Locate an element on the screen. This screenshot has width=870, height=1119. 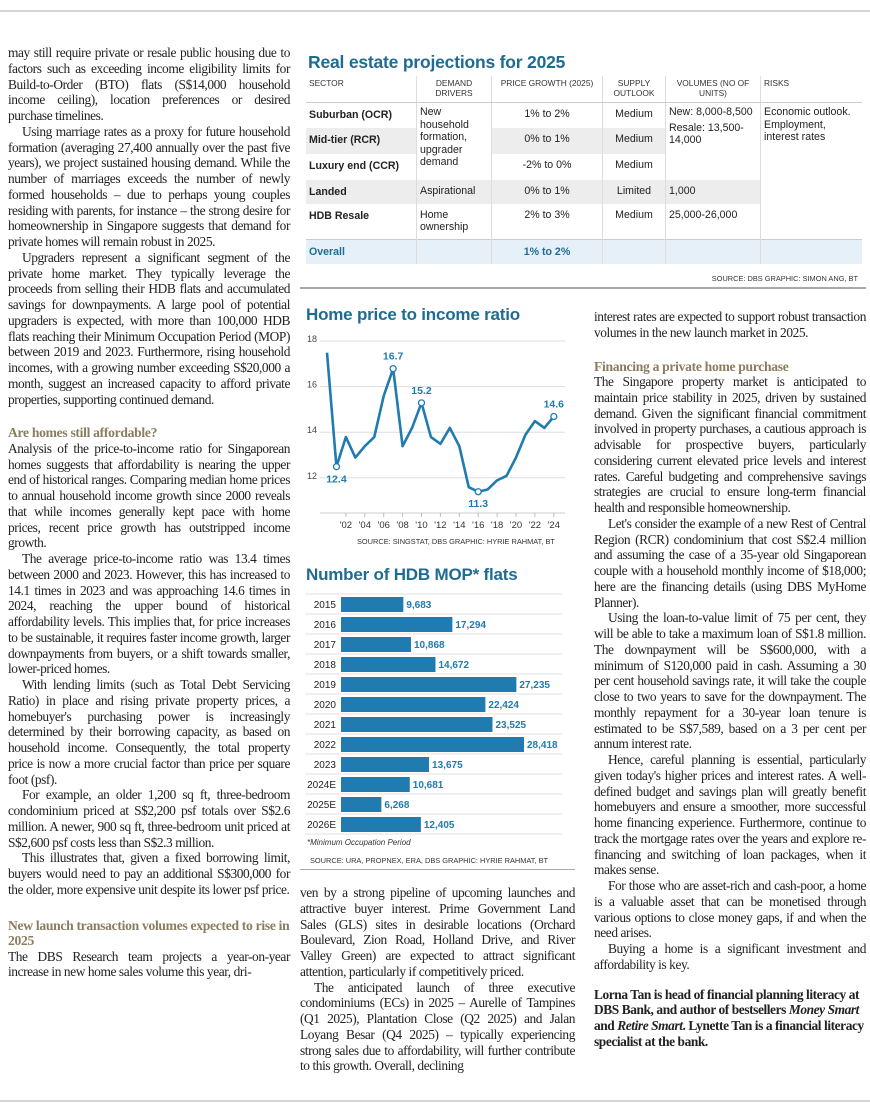
overall-row: Overall 1% to 2% is located at coordinates (584, 251).